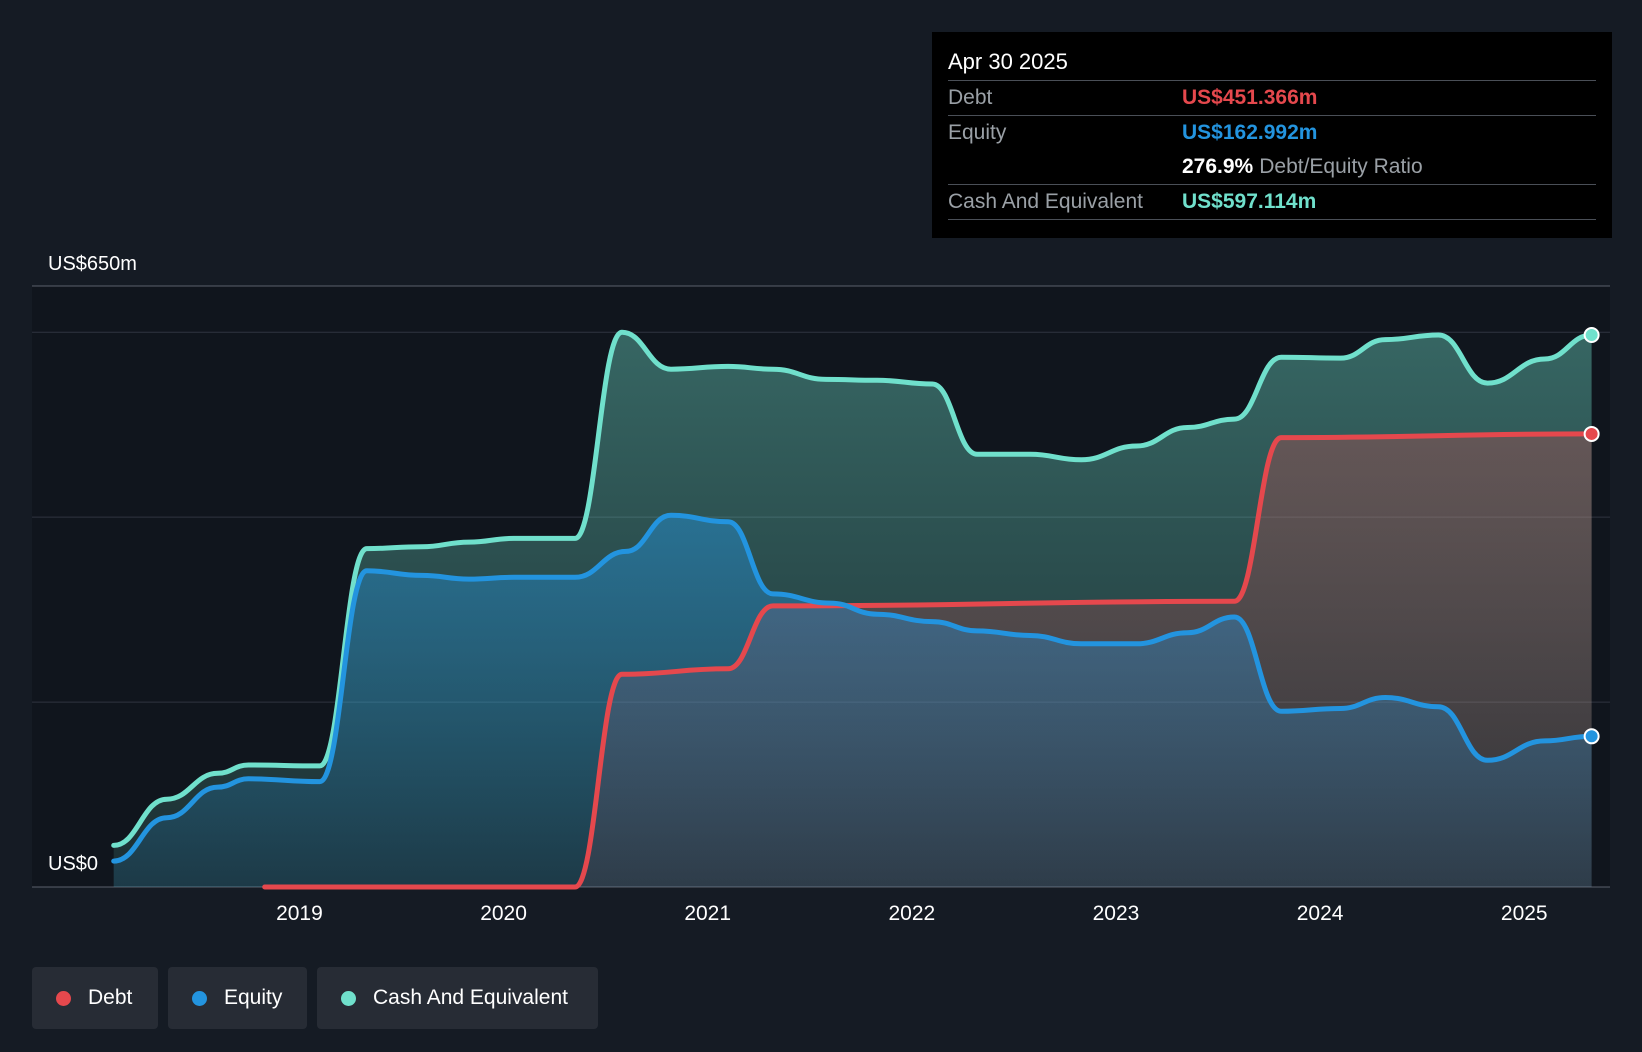 The image size is (1642, 1052). I want to click on tooltip-date: Apr 30 2025, so click(1008, 61).